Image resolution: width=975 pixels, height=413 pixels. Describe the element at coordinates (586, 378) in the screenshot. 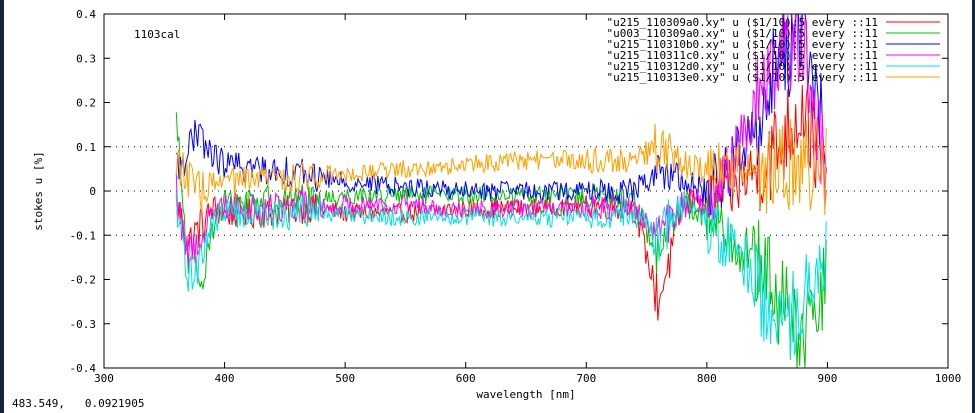

I see `x-tick-label: 700` at that location.